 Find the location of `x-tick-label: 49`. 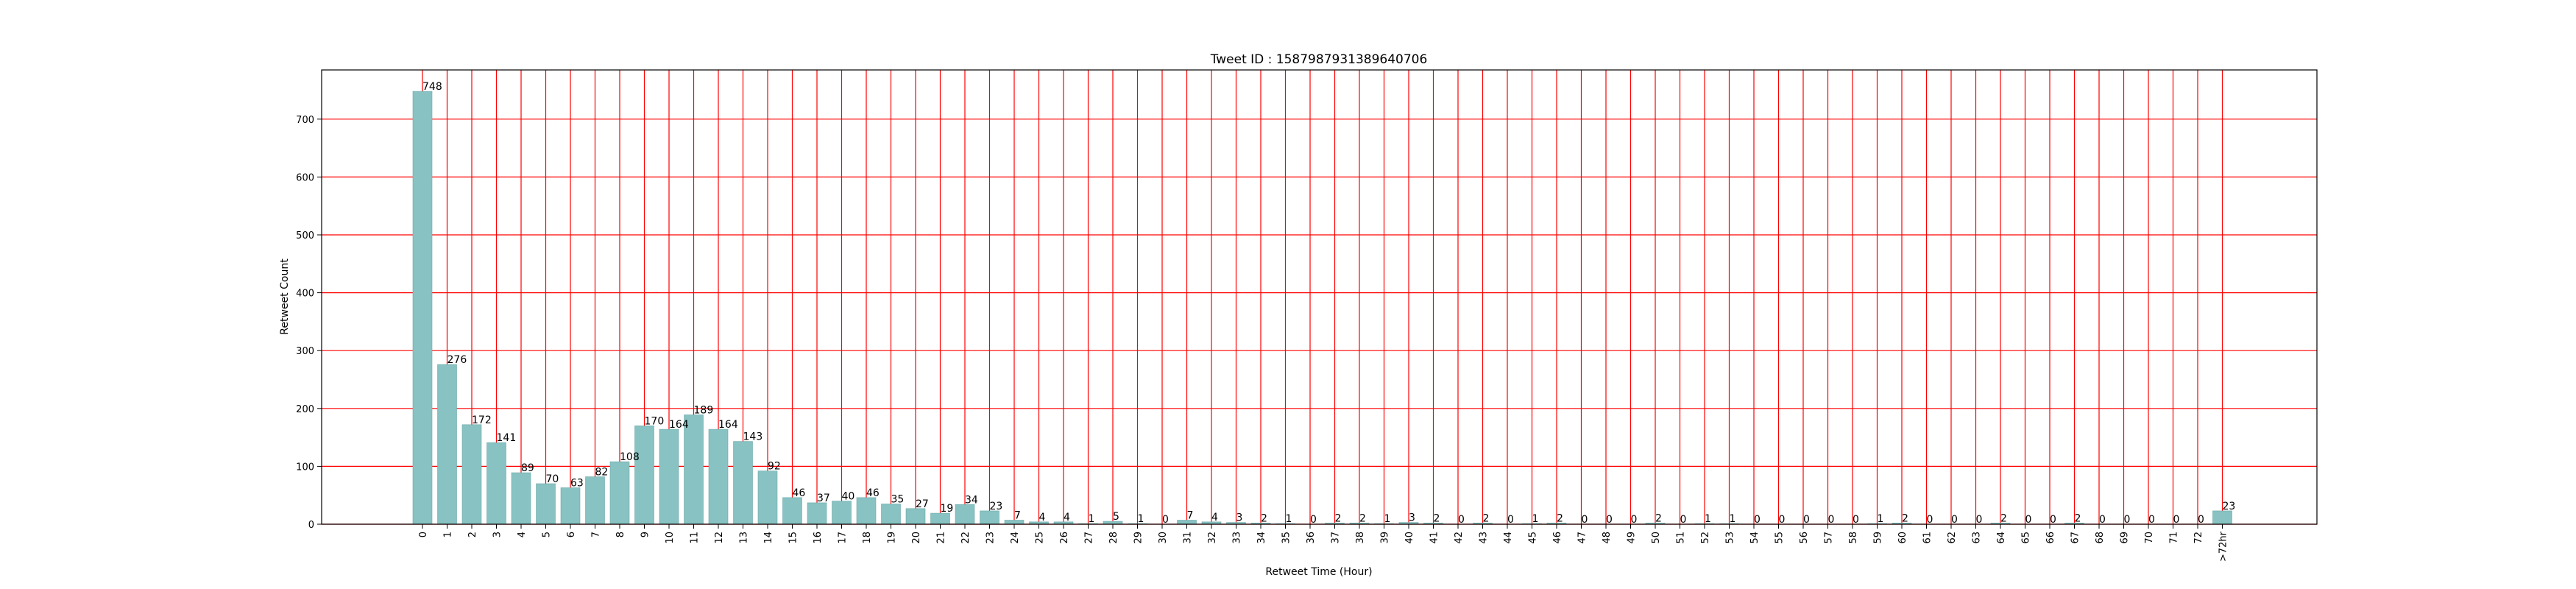

x-tick-label: 49 is located at coordinates (1632, 538).